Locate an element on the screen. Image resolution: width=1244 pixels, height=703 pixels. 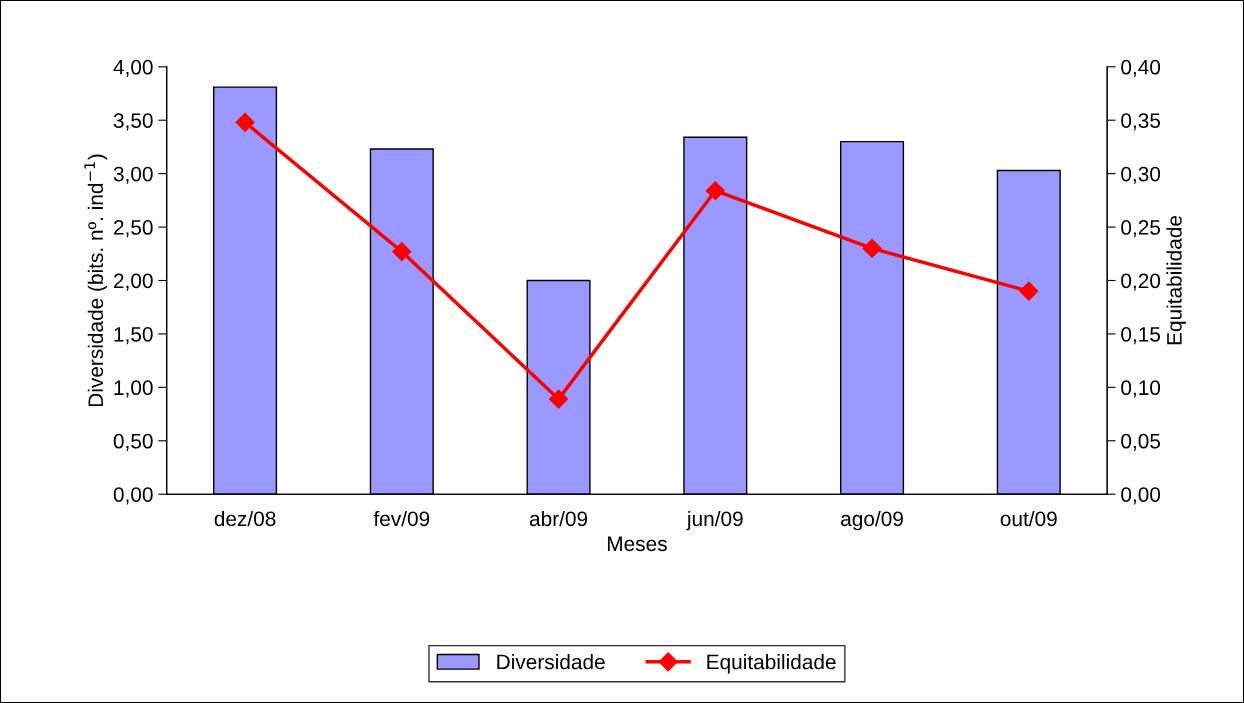
y2-tick-label: 0,05 is located at coordinates (1141, 442).